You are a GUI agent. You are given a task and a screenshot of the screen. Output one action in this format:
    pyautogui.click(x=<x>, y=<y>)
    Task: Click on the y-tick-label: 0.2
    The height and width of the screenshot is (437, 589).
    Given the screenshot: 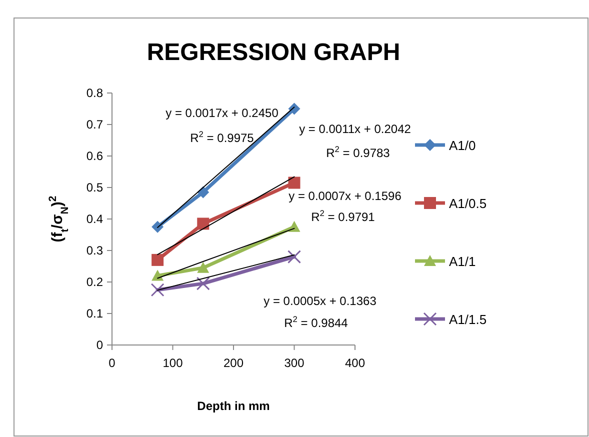 What is the action you would take?
    pyautogui.click(x=95, y=282)
    